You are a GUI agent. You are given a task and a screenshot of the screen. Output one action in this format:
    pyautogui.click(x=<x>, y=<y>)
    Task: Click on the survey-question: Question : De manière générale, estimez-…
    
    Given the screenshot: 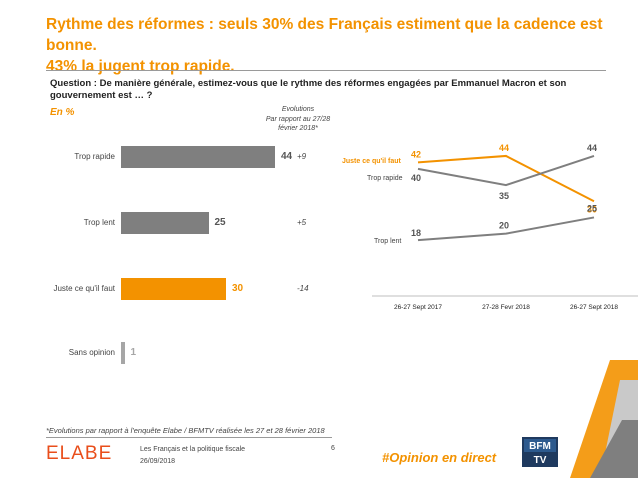 What is the action you would take?
    pyautogui.click(x=308, y=89)
    